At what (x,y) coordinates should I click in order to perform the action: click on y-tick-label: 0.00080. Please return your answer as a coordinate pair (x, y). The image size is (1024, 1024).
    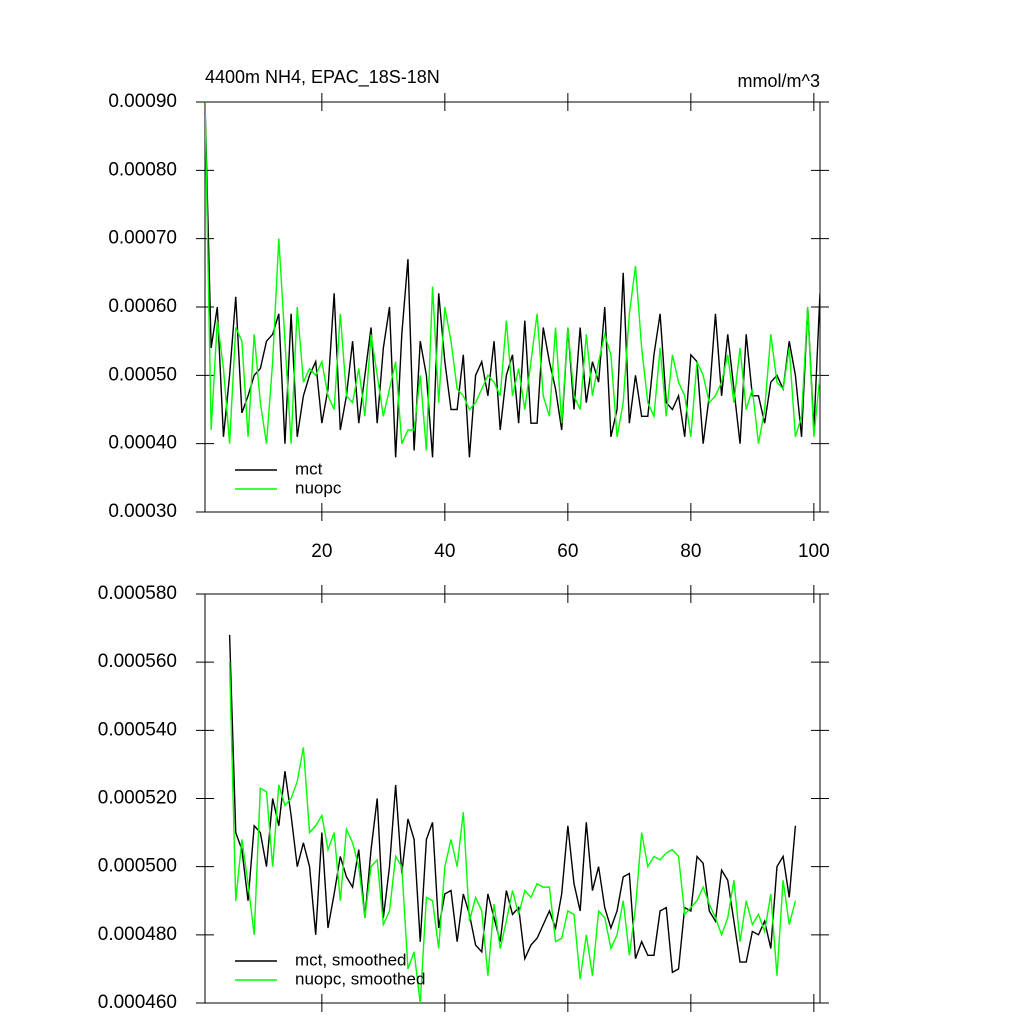
    Looking at the image, I should click on (142, 169).